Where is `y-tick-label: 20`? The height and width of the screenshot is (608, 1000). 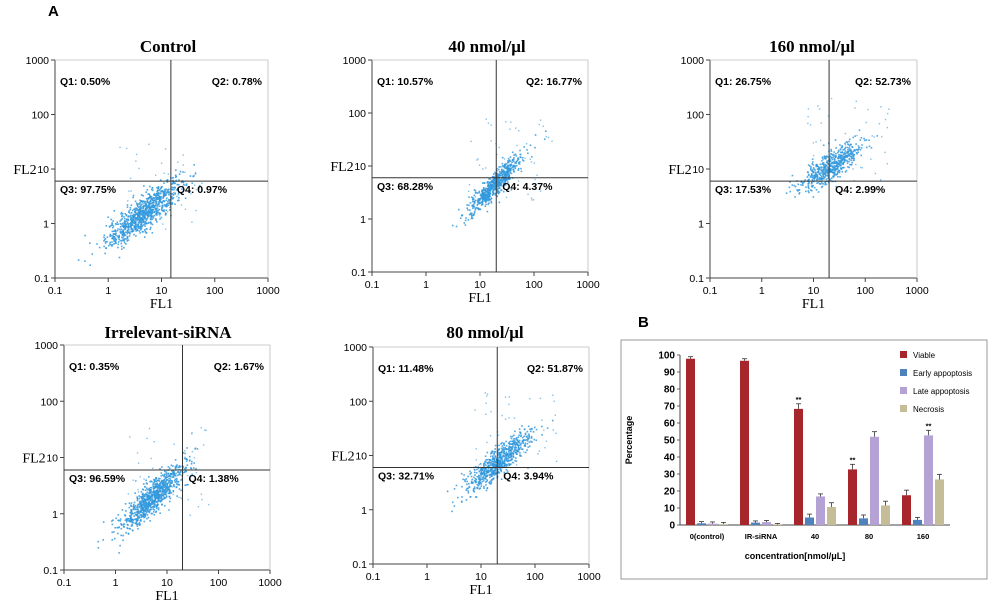
y-tick-label: 20 is located at coordinates (670, 492).